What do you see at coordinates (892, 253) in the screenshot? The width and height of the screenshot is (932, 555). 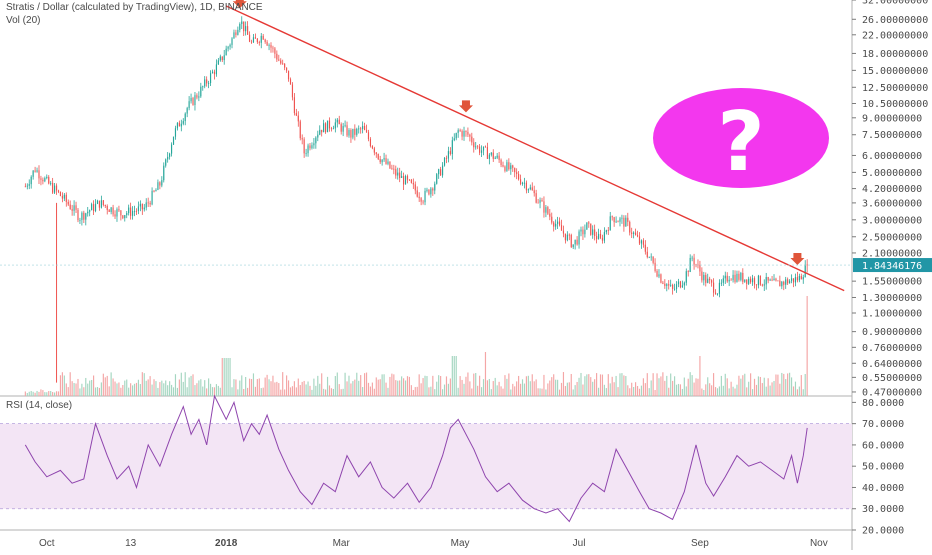 I see `price-tick-label: 2.10000000` at bounding box center [892, 253].